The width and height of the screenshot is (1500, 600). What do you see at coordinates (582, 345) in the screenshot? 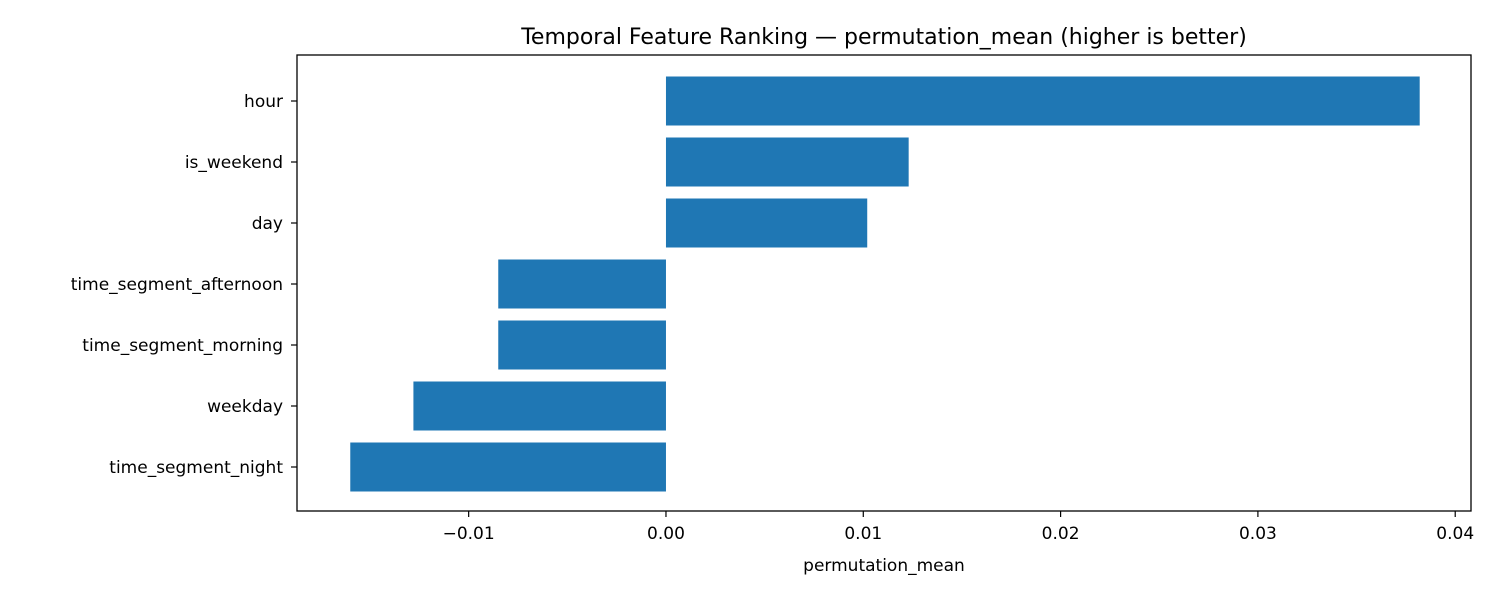
I see `bar-time-segment-morning` at bounding box center [582, 345].